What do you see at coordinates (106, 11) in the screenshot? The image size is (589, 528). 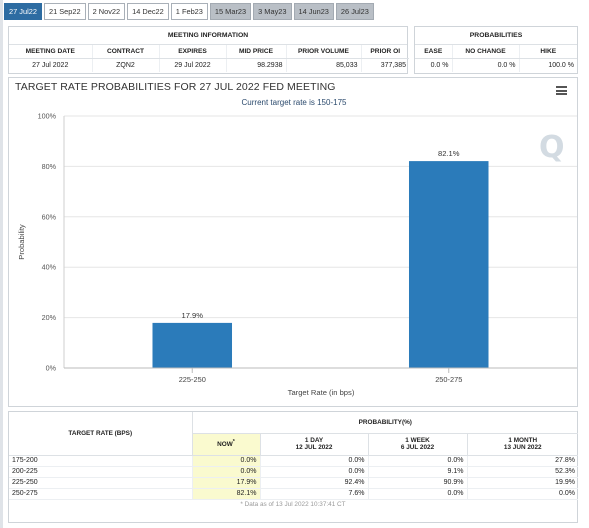 I see `tab-meeting-3: 2 Nov22` at bounding box center [106, 11].